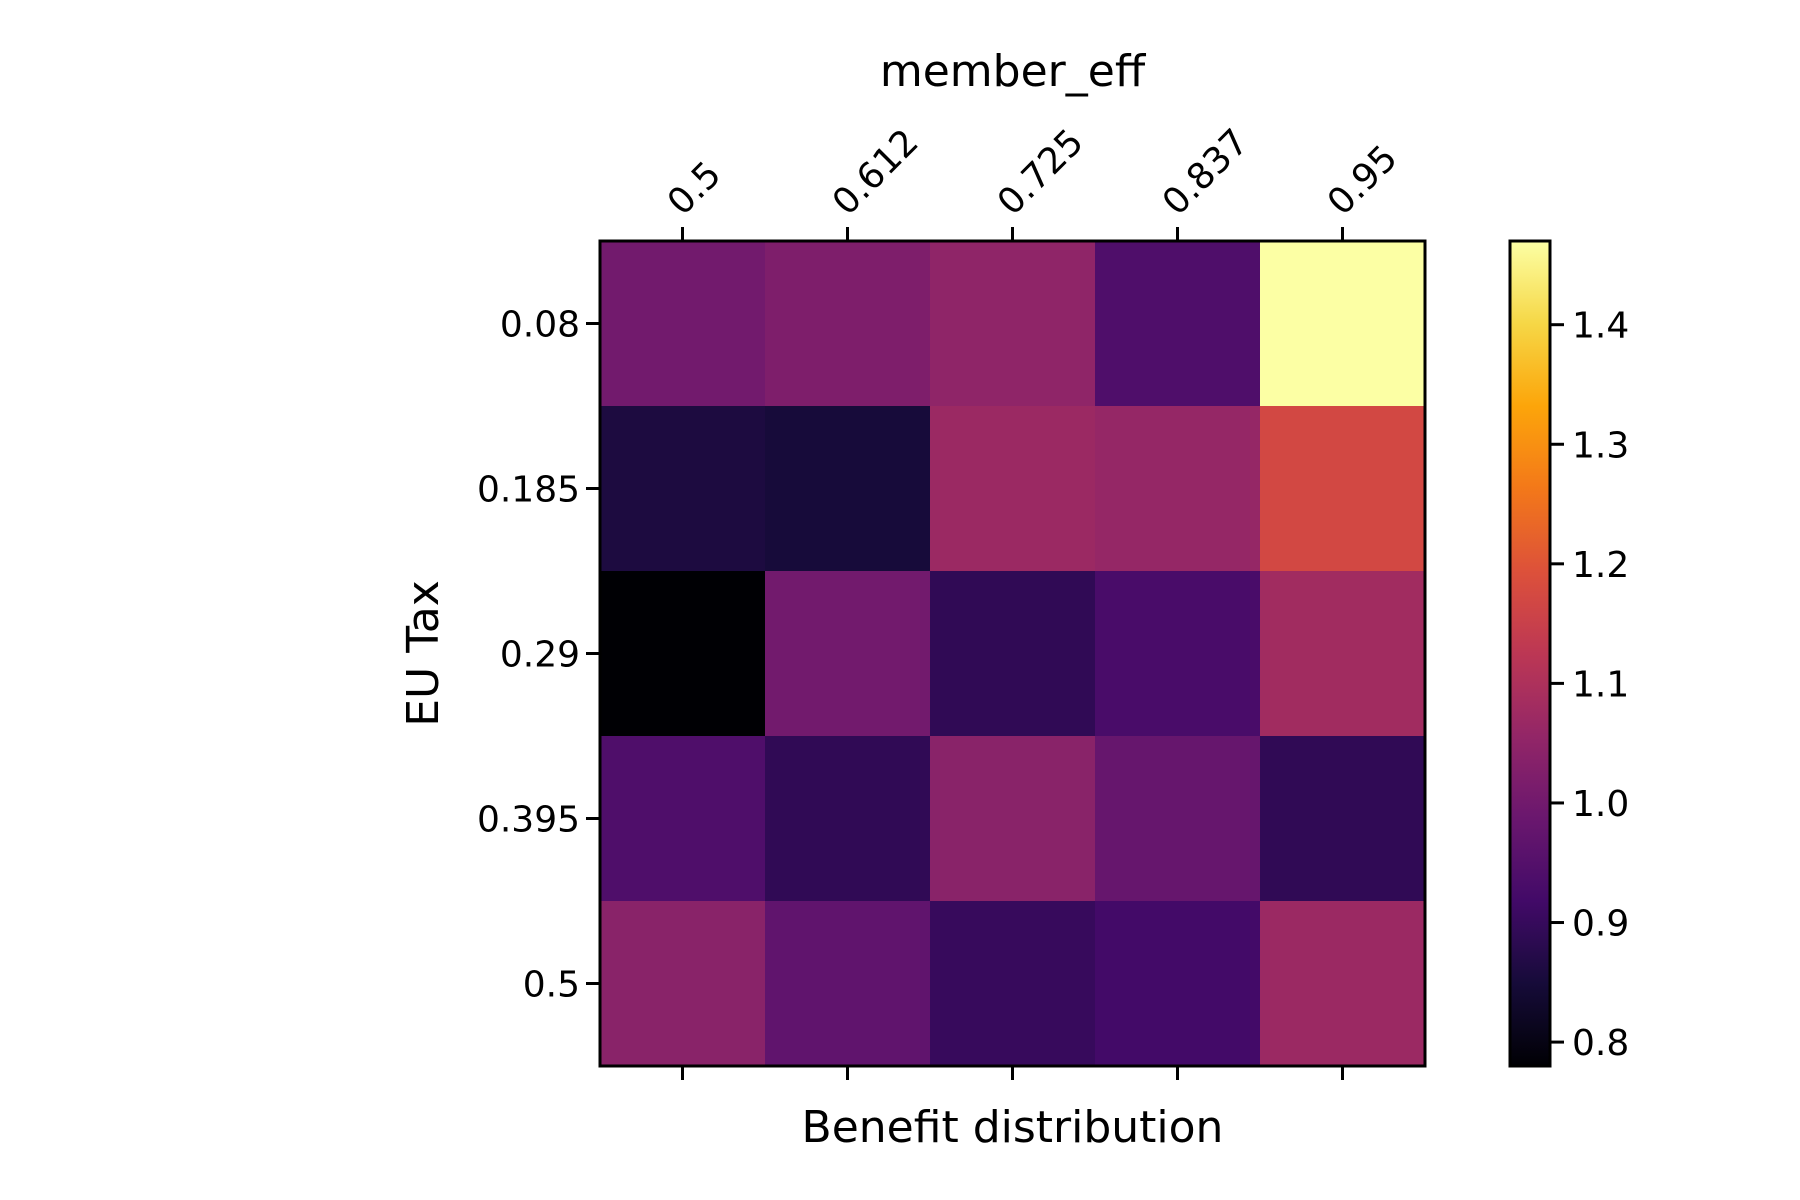 The width and height of the screenshot is (1800, 1200). What do you see at coordinates (848, 654) in the screenshot?
I see `heatmap-cell-r2-c1` at bounding box center [848, 654].